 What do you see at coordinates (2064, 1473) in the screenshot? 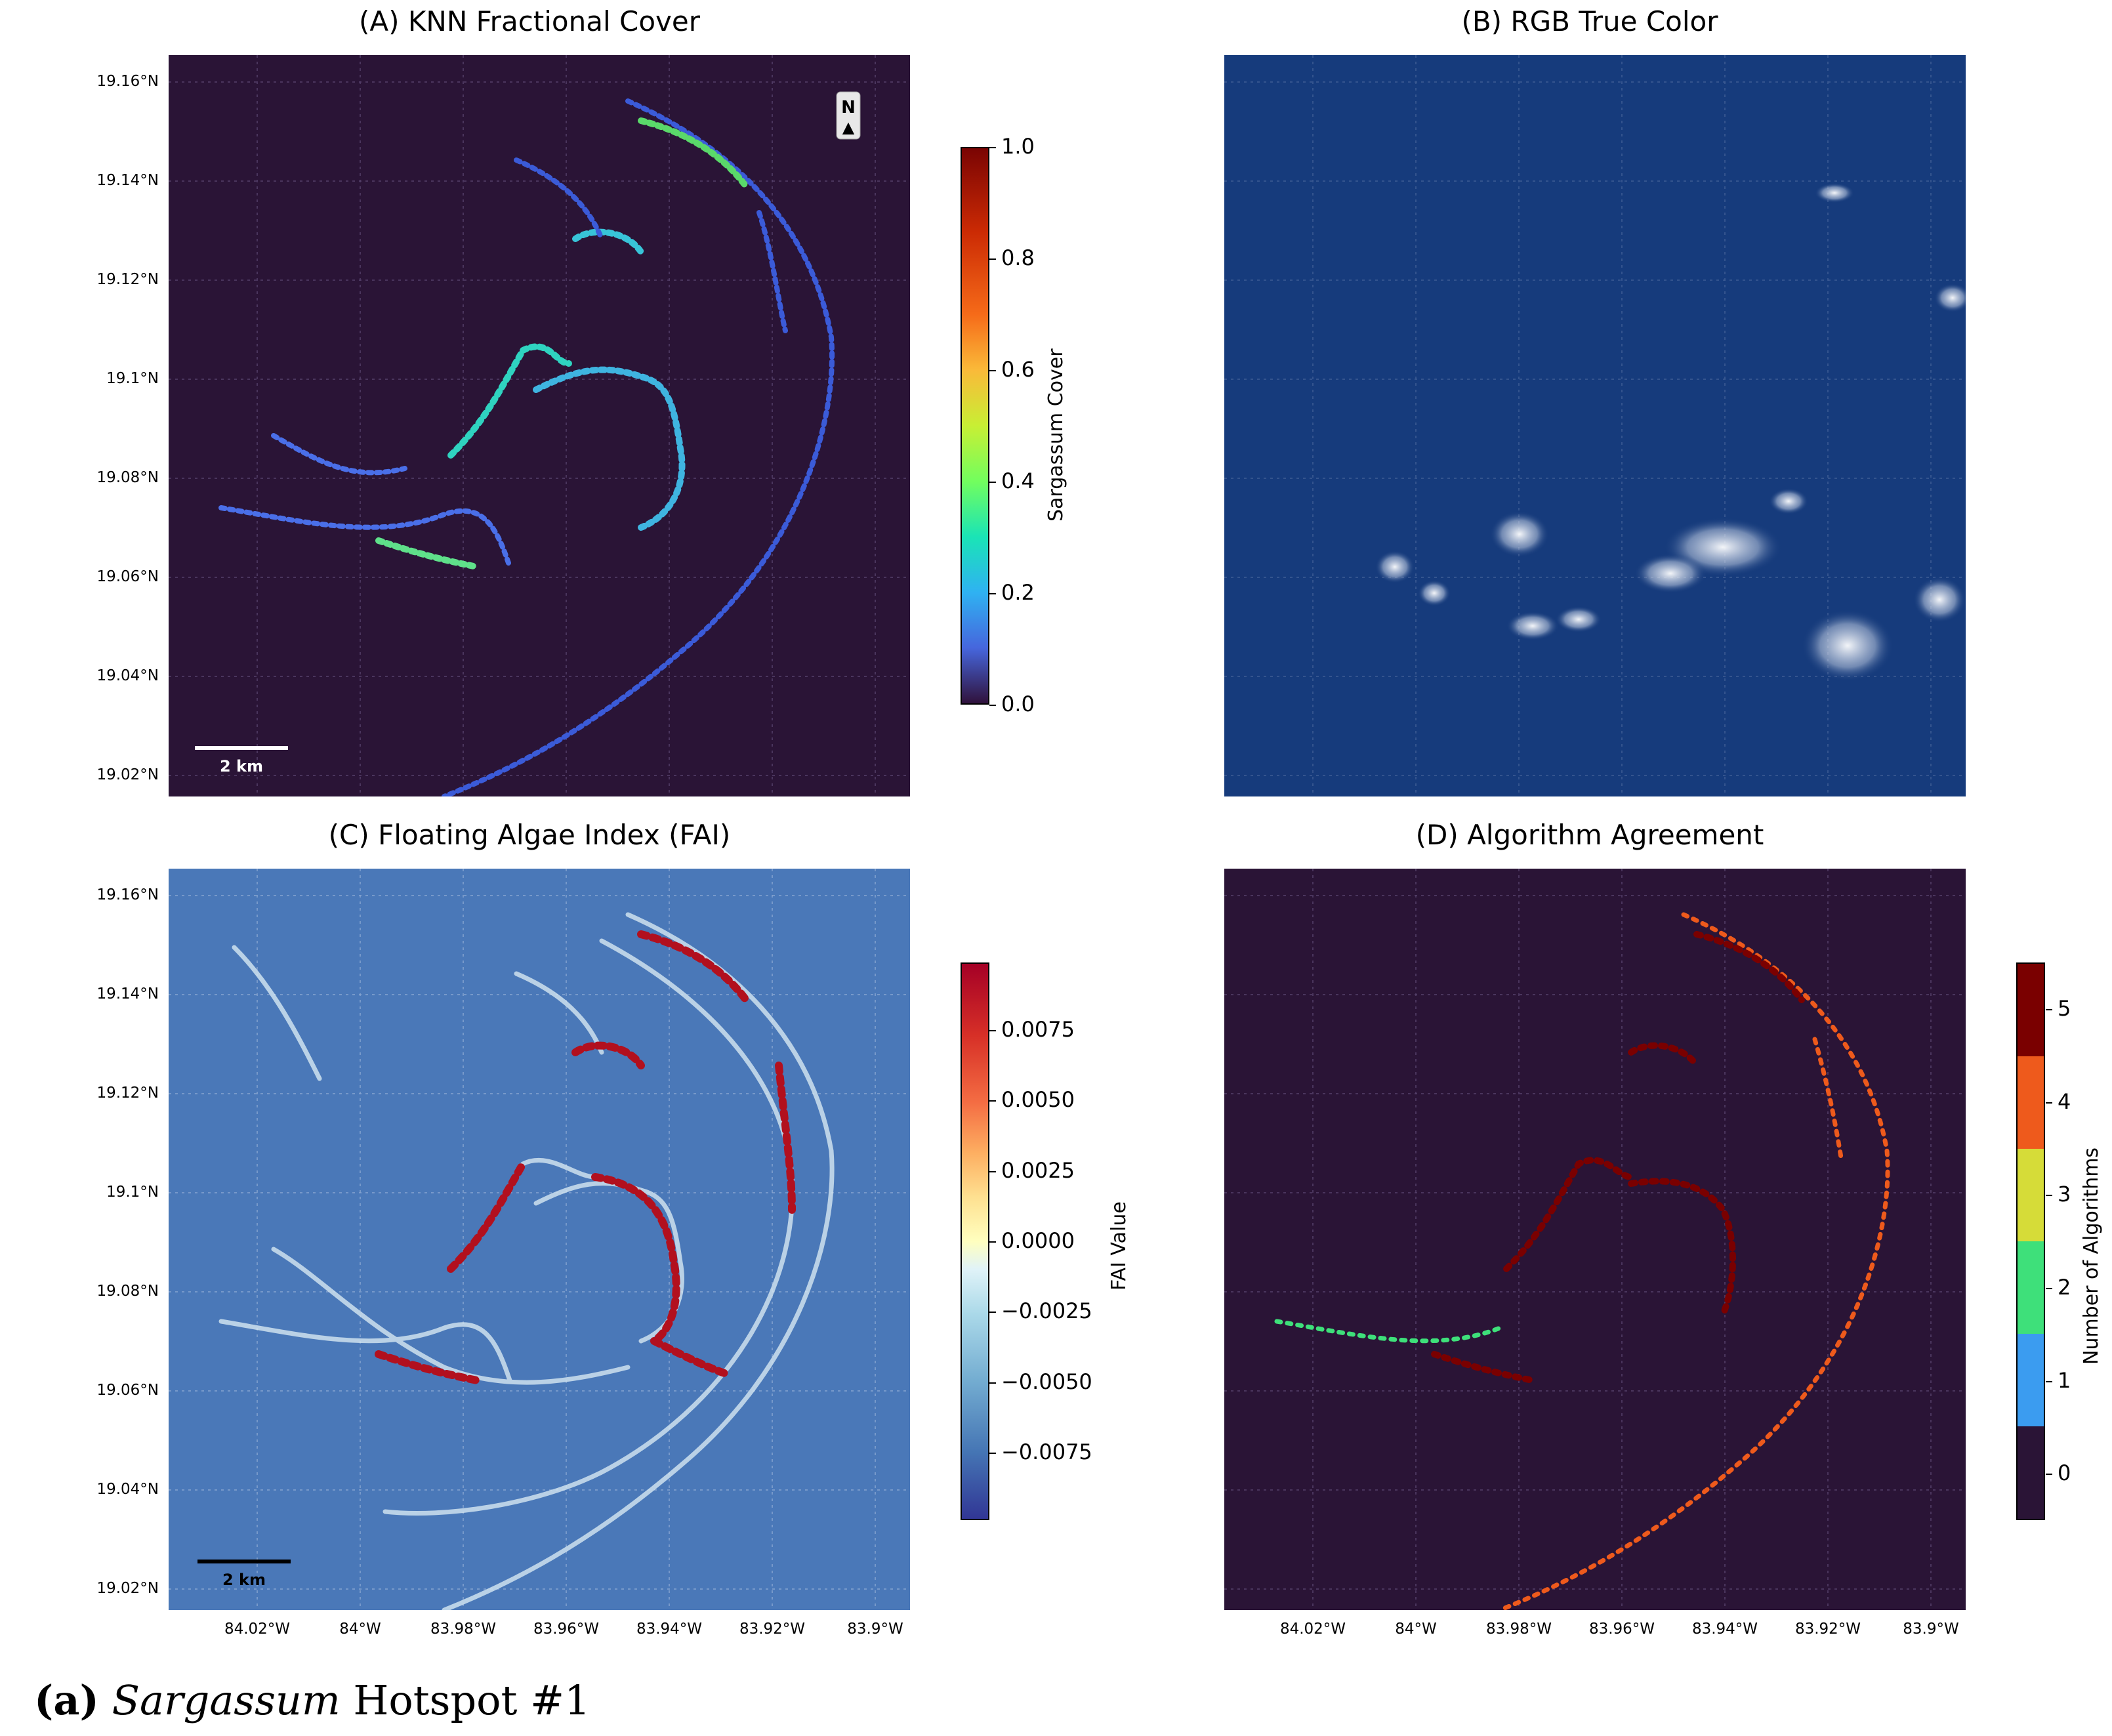
I see `colorbar-tick-label: 0` at bounding box center [2064, 1473].